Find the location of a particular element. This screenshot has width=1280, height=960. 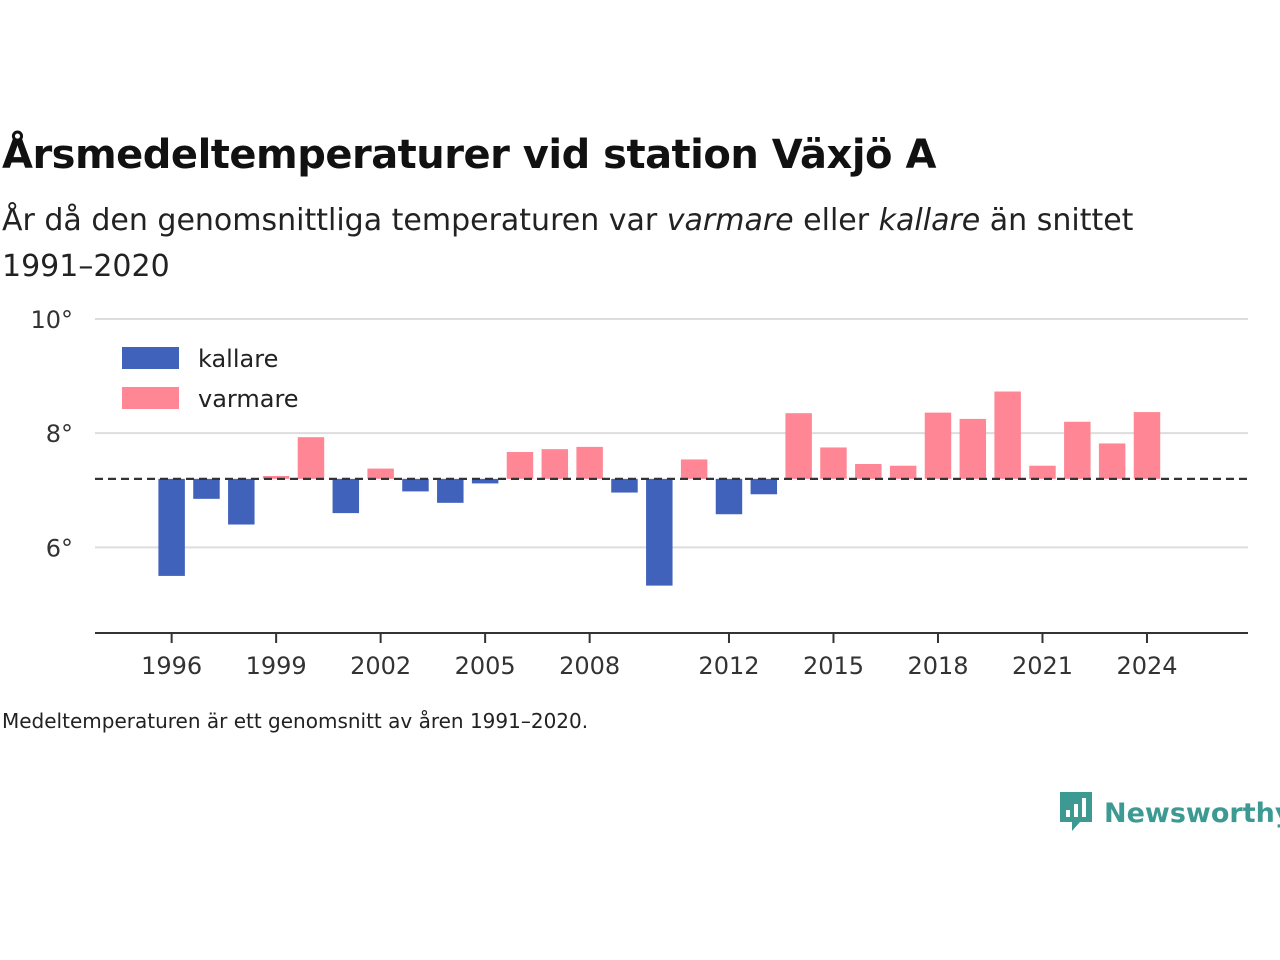

y-tick-label: 6° is located at coordinates (59, 548).